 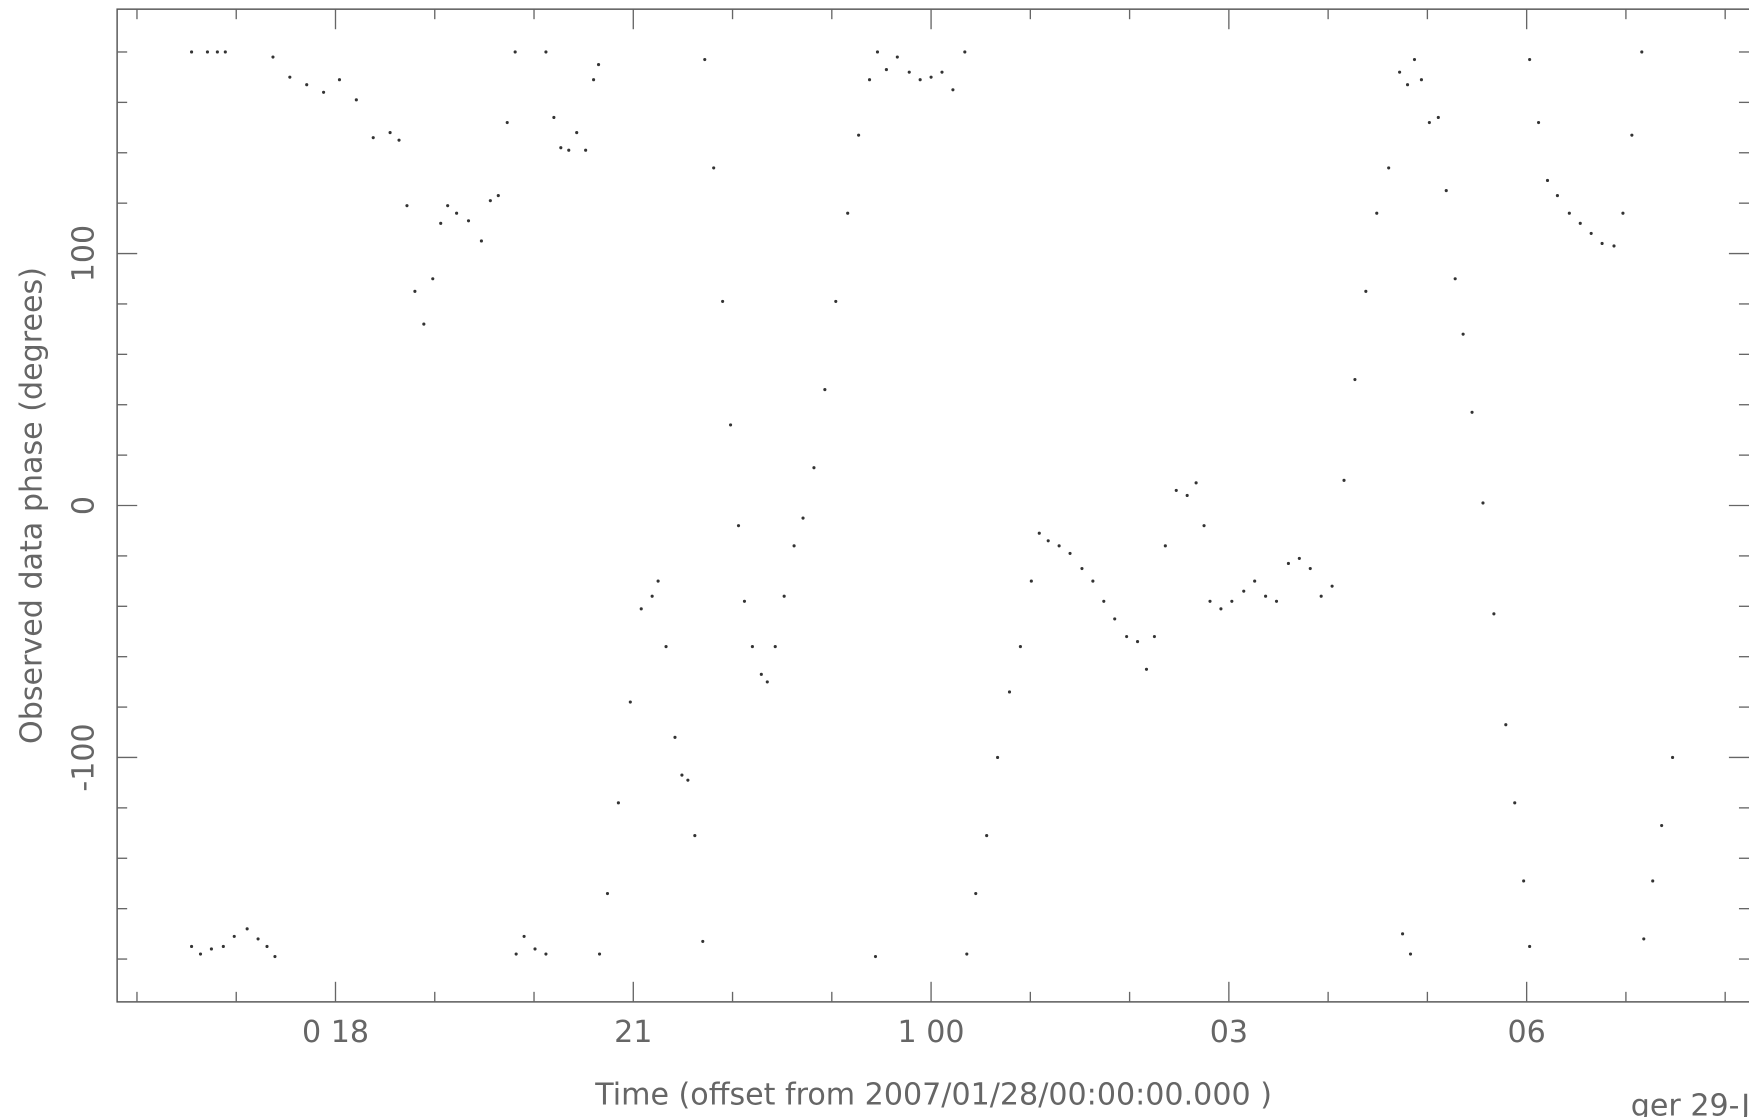 What do you see at coordinates (84, 253) in the screenshot?
I see `y-tick-label: 100` at bounding box center [84, 253].